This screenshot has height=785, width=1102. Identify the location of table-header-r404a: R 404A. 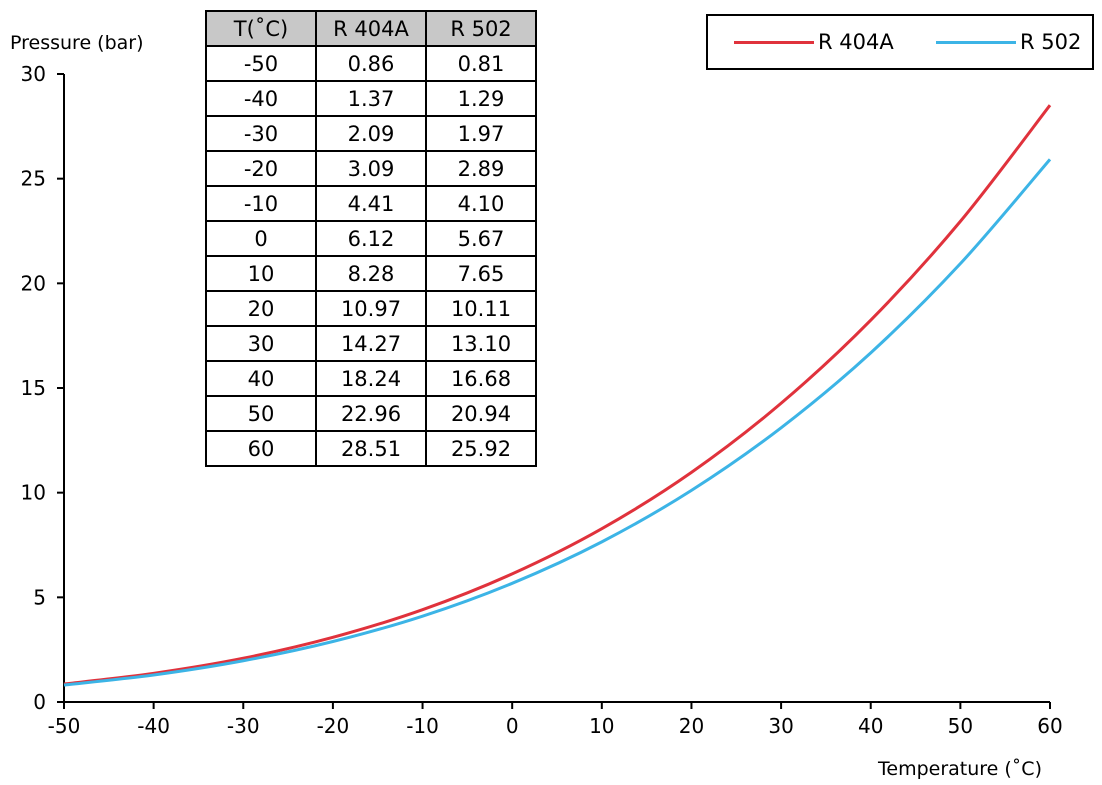
(371, 28).